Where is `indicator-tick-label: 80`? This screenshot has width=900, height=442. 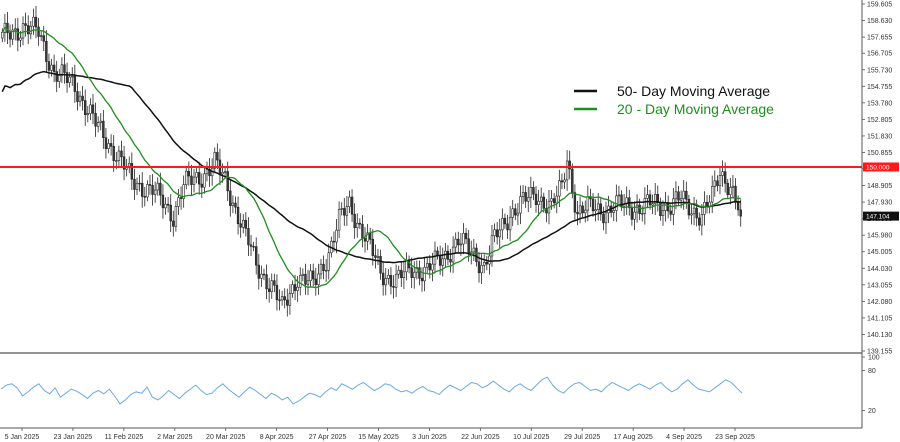 indicator-tick-label: 80 is located at coordinates (872, 371).